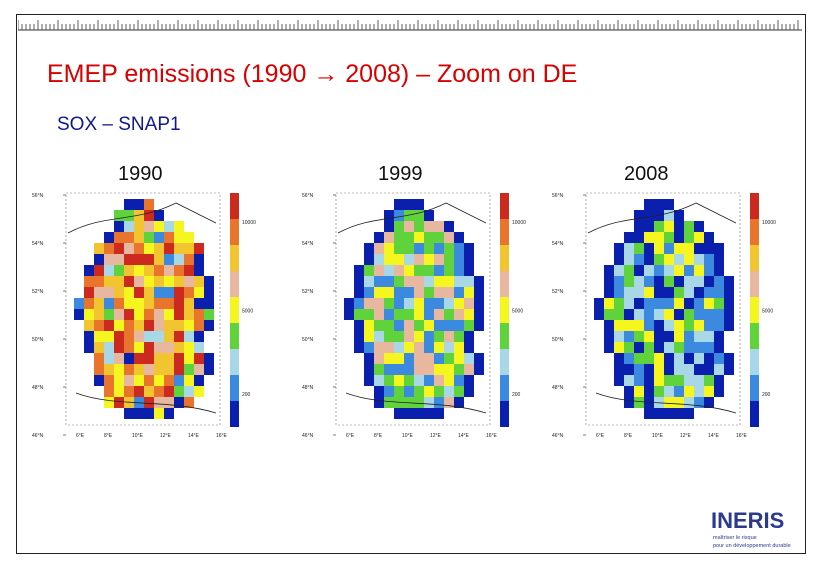 This screenshot has height=570, width=825. I want to click on year-label-1999: 1999, so click(400, 174).